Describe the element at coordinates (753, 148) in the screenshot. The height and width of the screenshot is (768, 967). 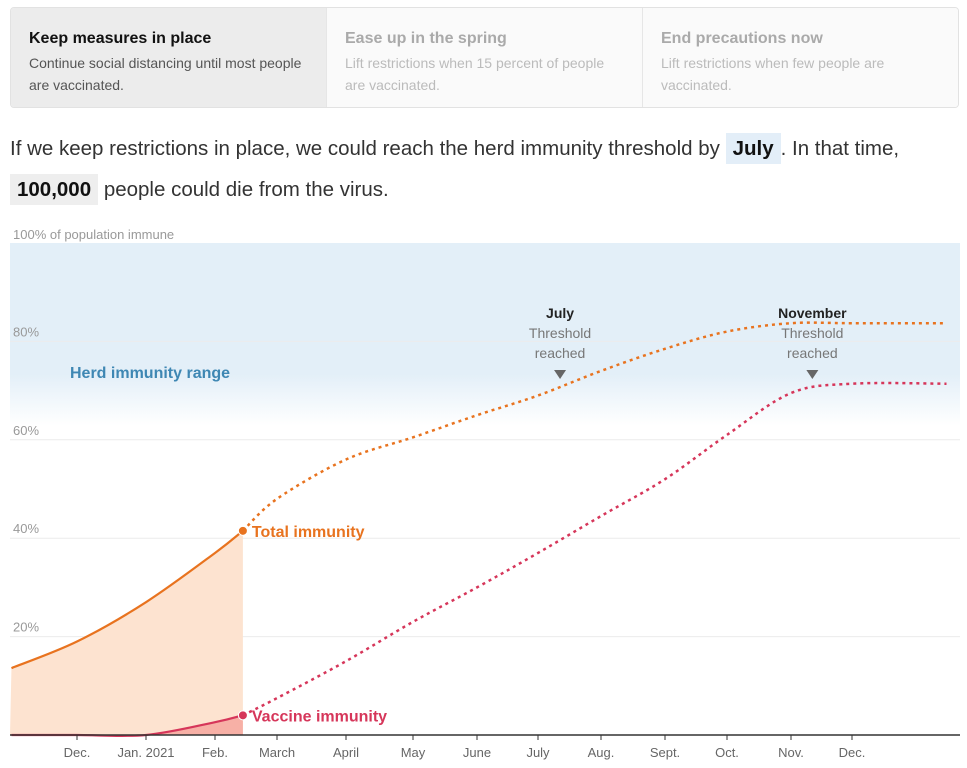
I see `threshold-month-highlight: July` at that location.